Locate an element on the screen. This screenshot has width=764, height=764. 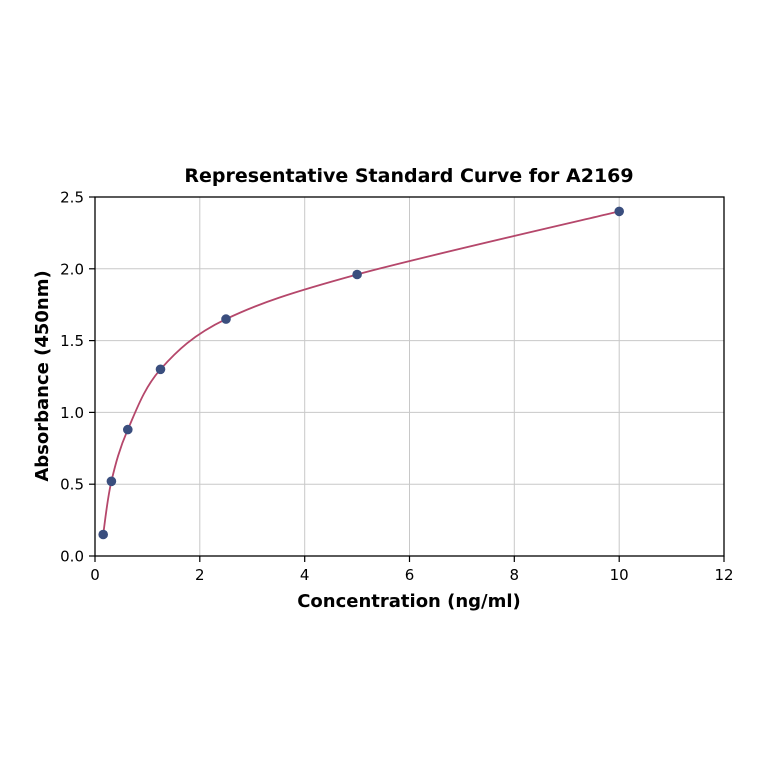
x-tick-label: 0 is located at coordinates (95, 575).